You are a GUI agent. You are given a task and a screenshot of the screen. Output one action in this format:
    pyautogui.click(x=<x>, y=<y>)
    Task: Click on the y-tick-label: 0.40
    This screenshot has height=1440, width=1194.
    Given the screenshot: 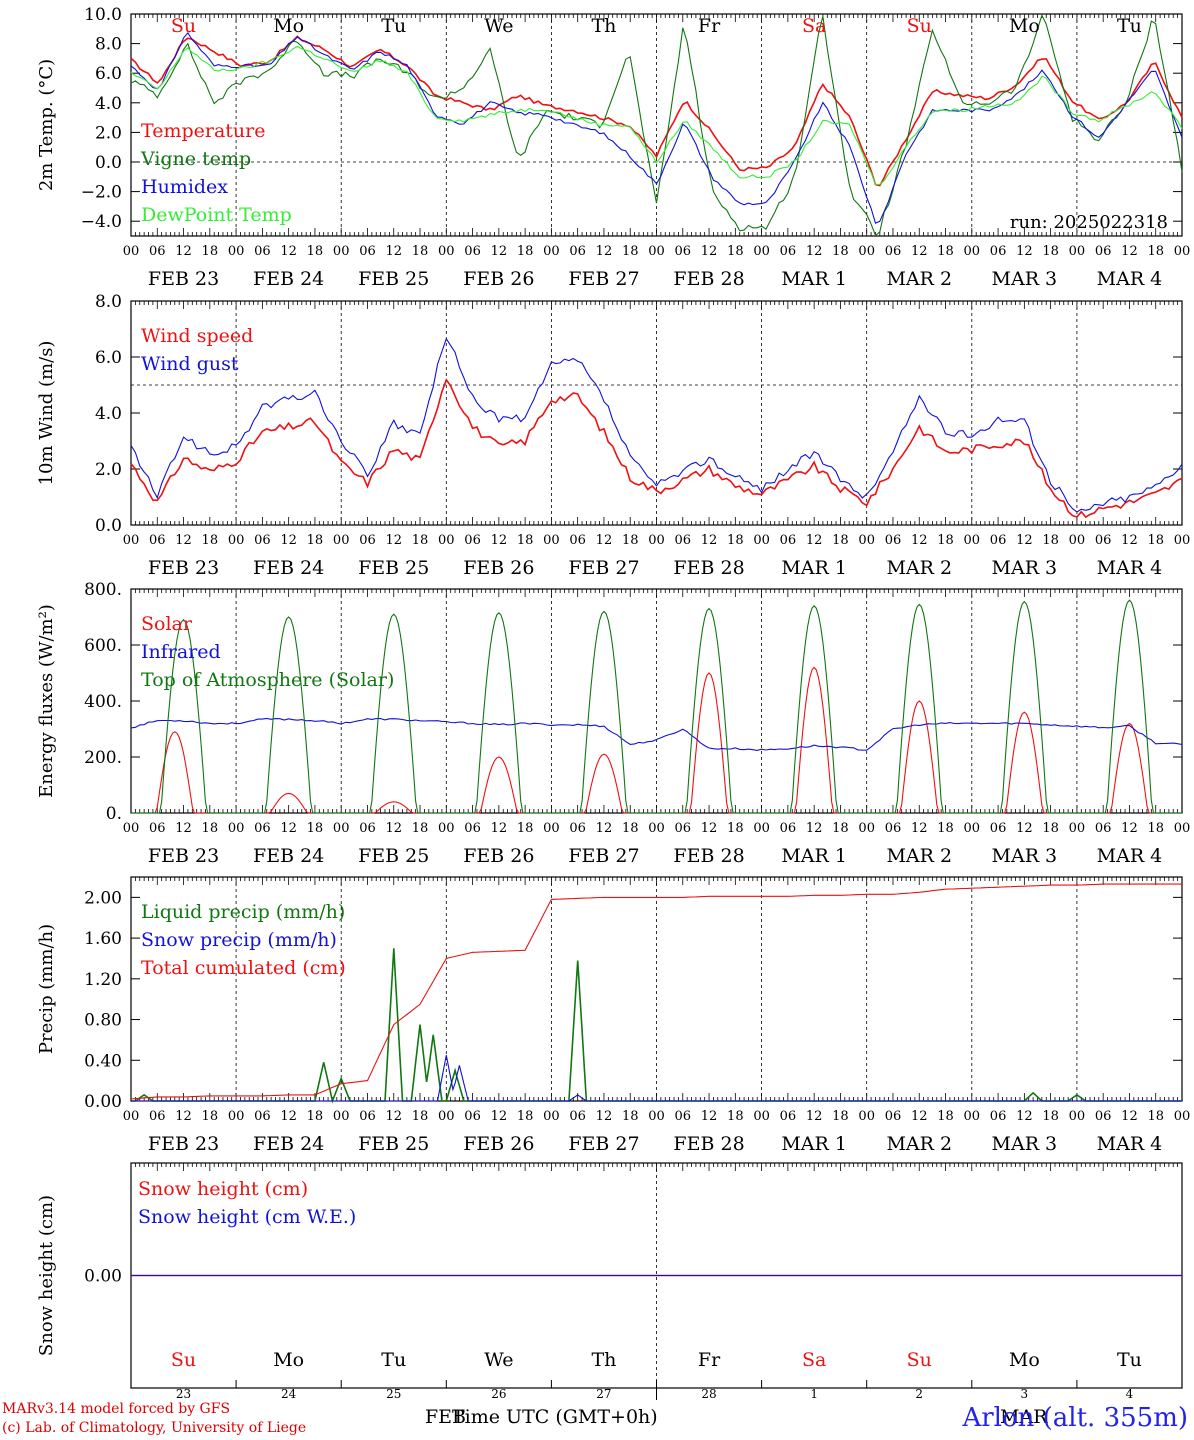 What is the action you would take?
    pyautogui.click(x=103, y=1061)
    